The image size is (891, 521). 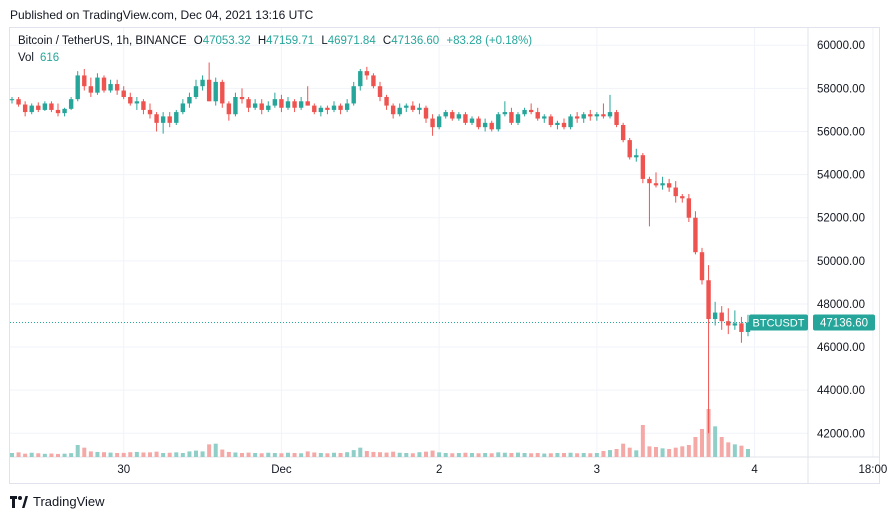 I want to click on y-tick-label: 60000.00, so click(x=841, y=46).